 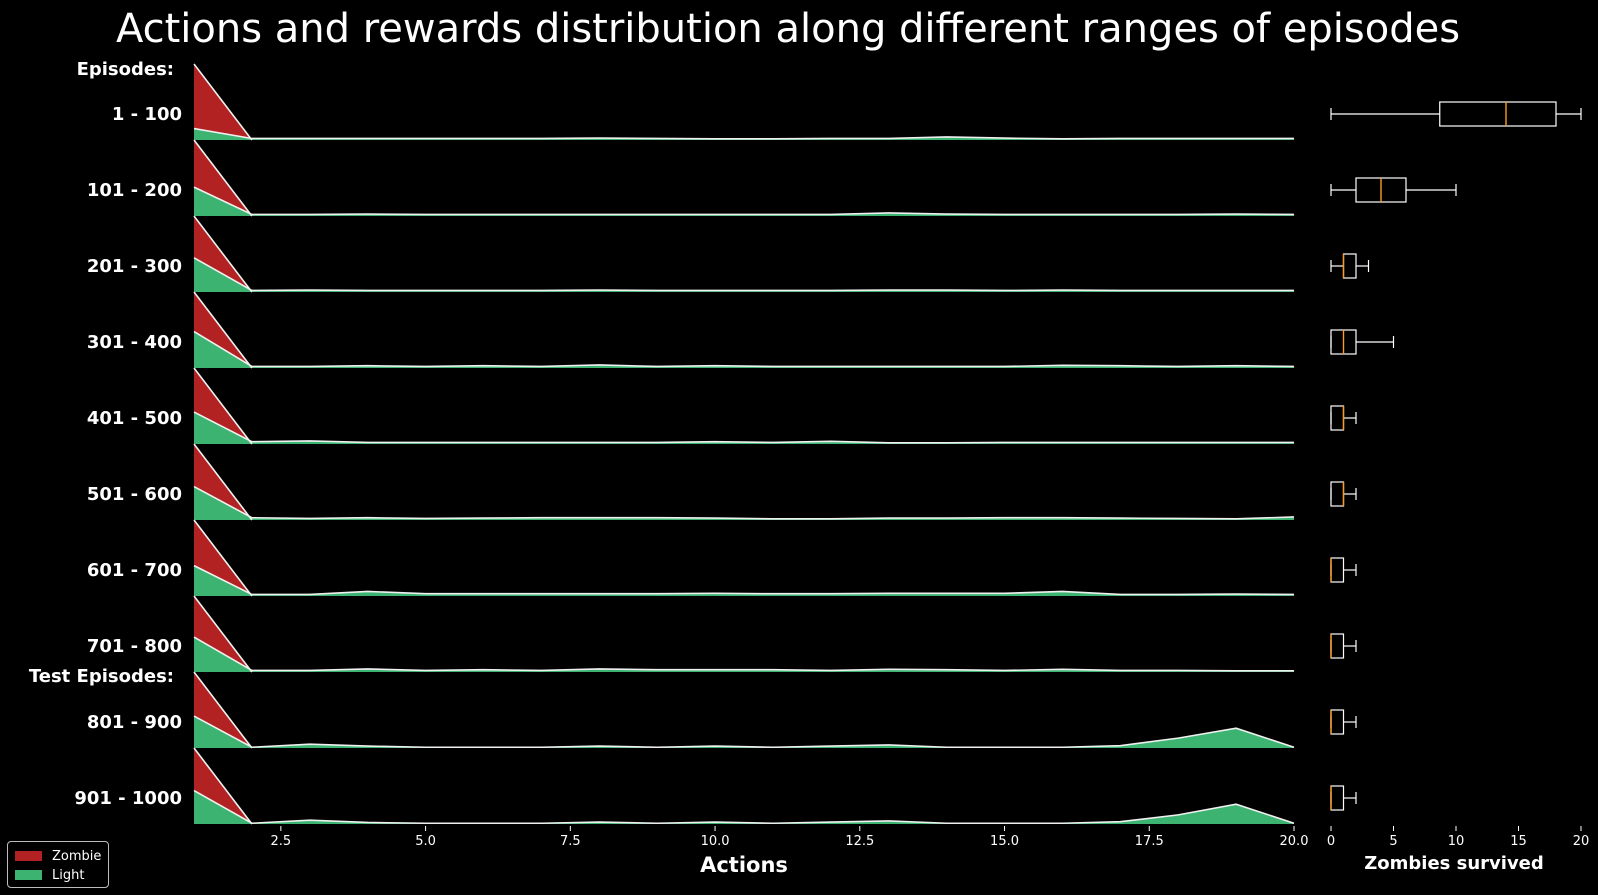 What do you see at coordinates (134, 722) in the screenshot?
I see `row-label-801-900: 801 - 900` at bounding box center [134, 722].